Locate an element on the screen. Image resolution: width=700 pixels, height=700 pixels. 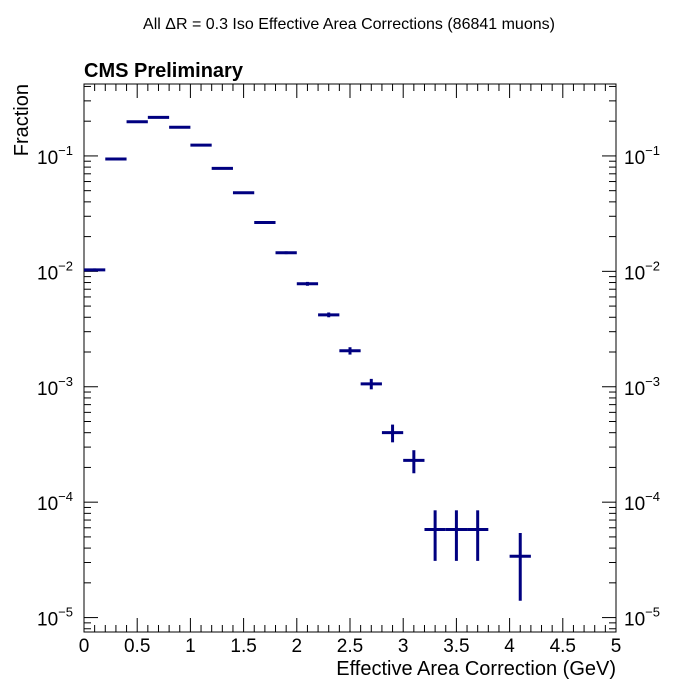
x-tick-label: 2 is located at coordinates (297, 646).